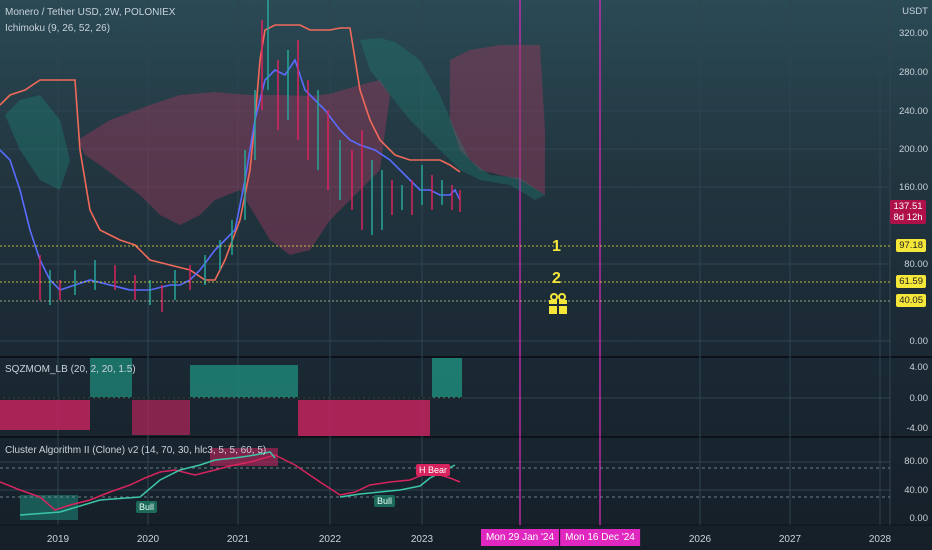  I want to click on cluster-axis-label: 0.00, so click(919, 518).